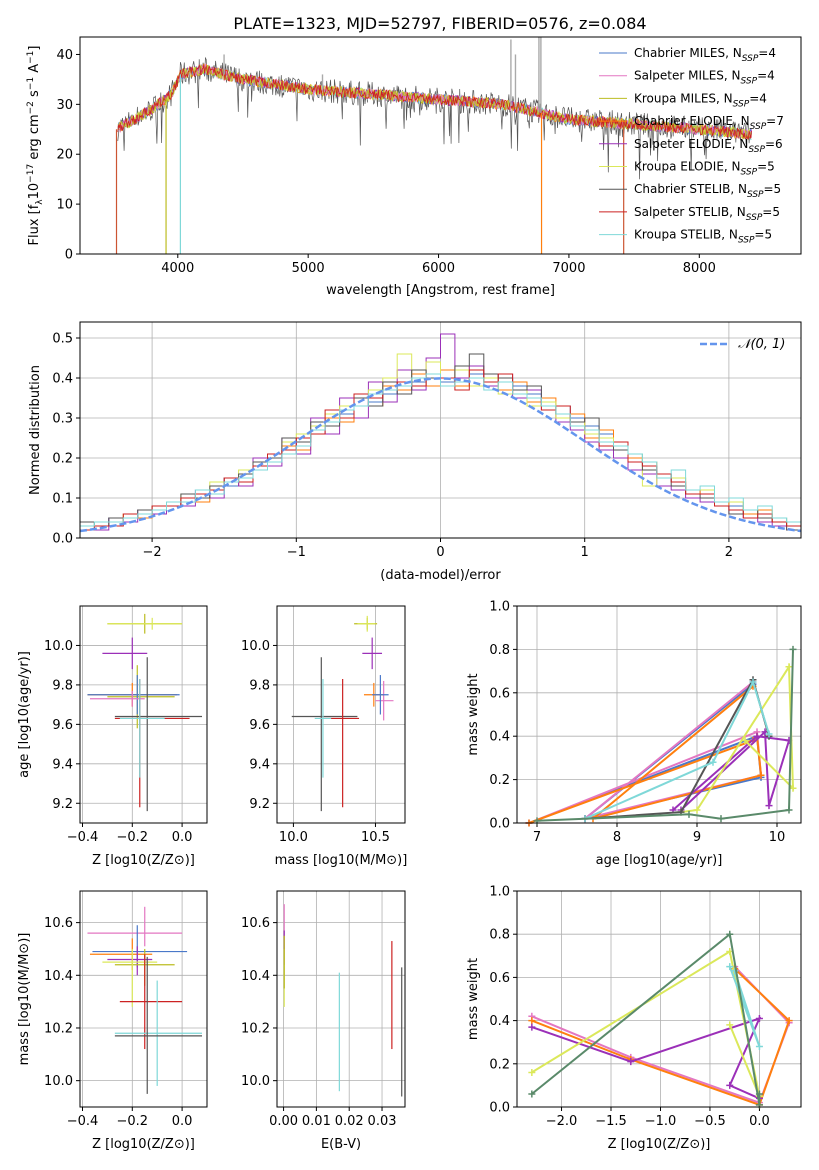 Image resolution: width=819 pixels, height=1170 pixels. I want to click on y-tick-label: 1.0, so click(499, 892).